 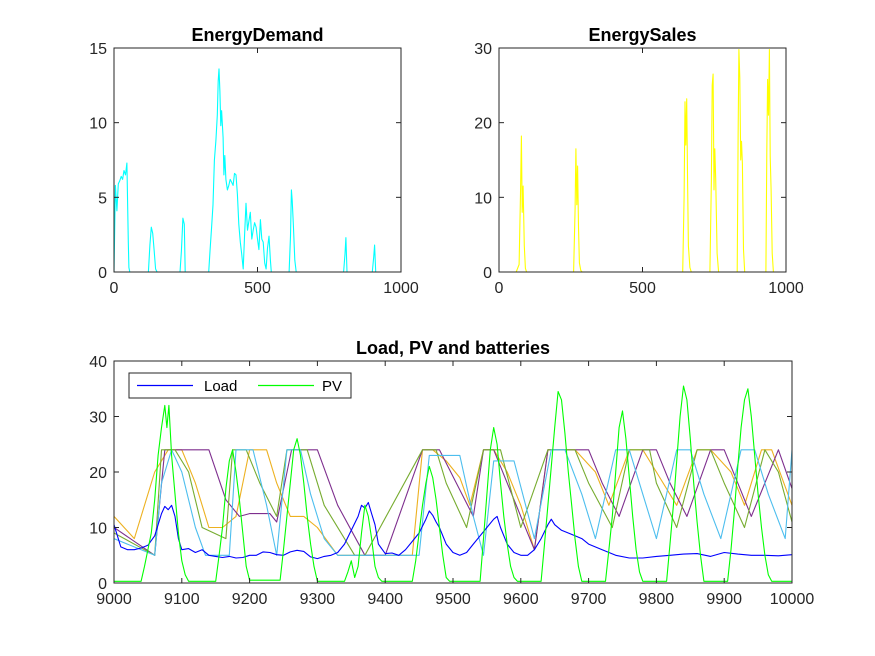 I want to click on series-battery--1, so click(x=257, y=170).